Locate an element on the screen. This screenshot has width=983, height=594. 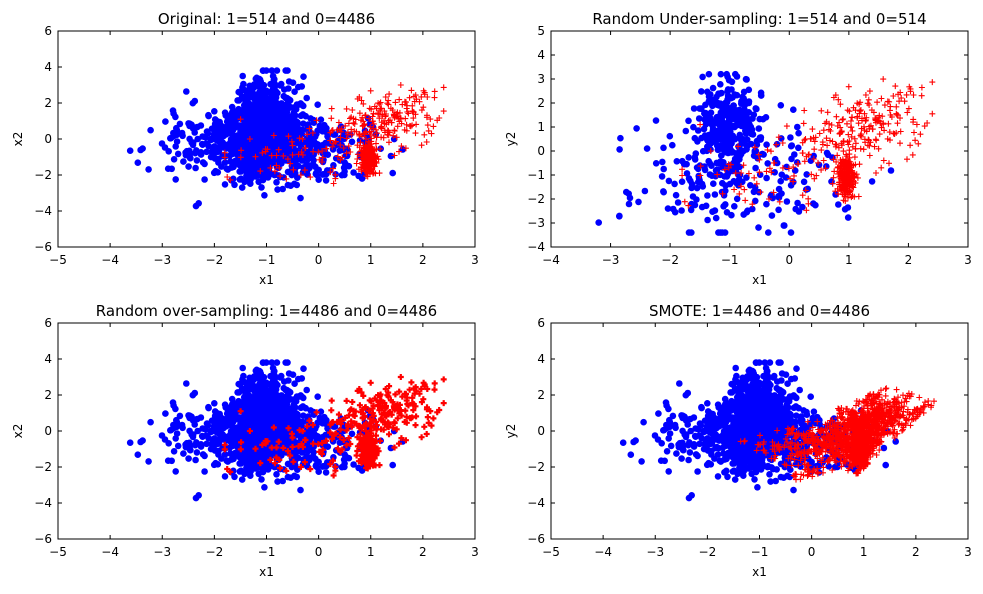
x-axis-label: x1 is located at coordinates (759, 280).